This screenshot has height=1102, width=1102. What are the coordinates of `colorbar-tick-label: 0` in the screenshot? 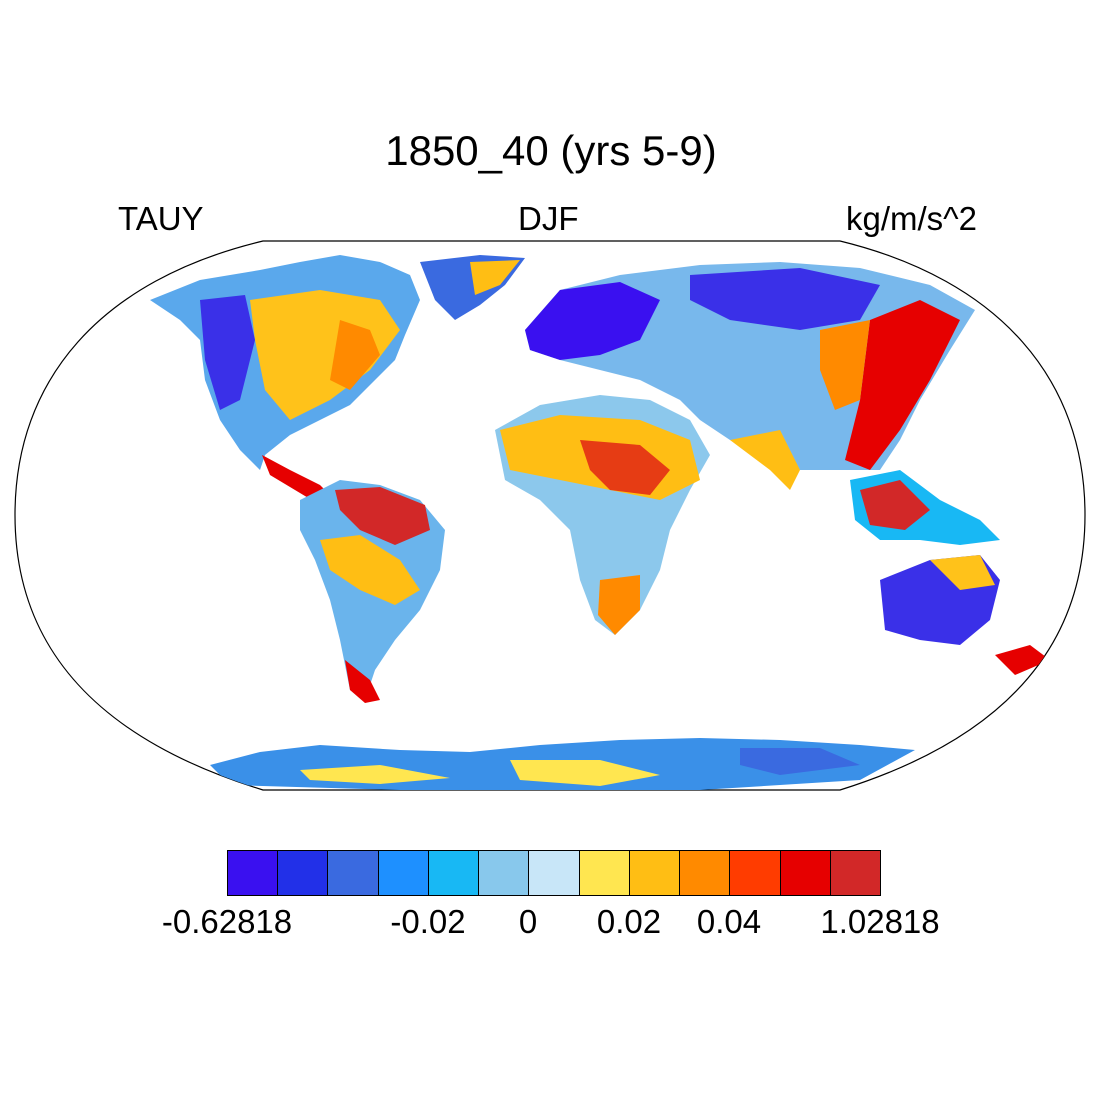 It's located at (528, 921).